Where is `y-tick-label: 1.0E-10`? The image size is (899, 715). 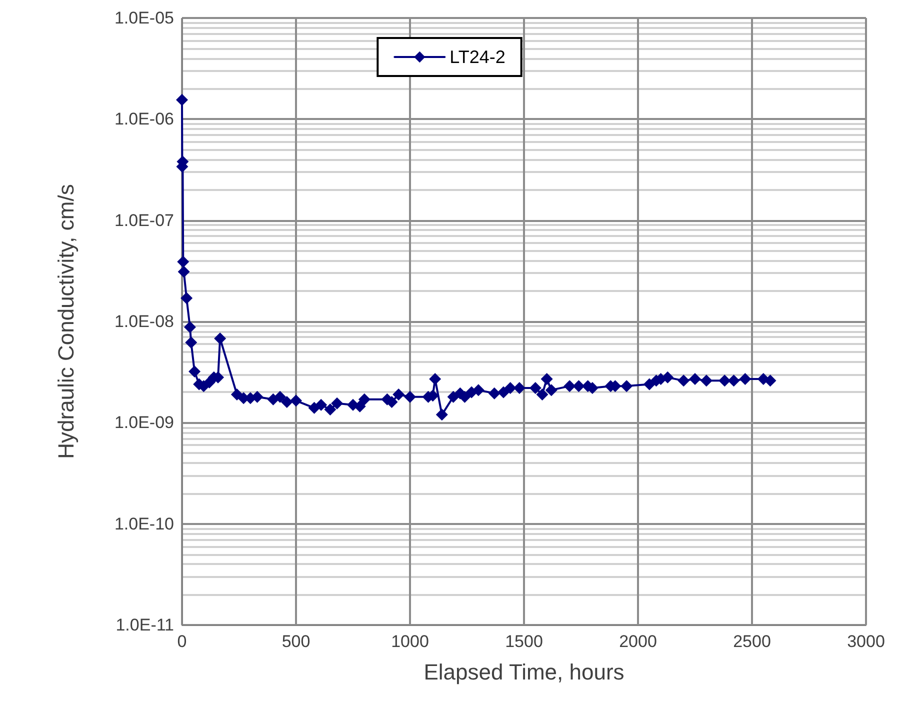 y-tick-label: 1.0E-10 is located at coordinates (144, 524).